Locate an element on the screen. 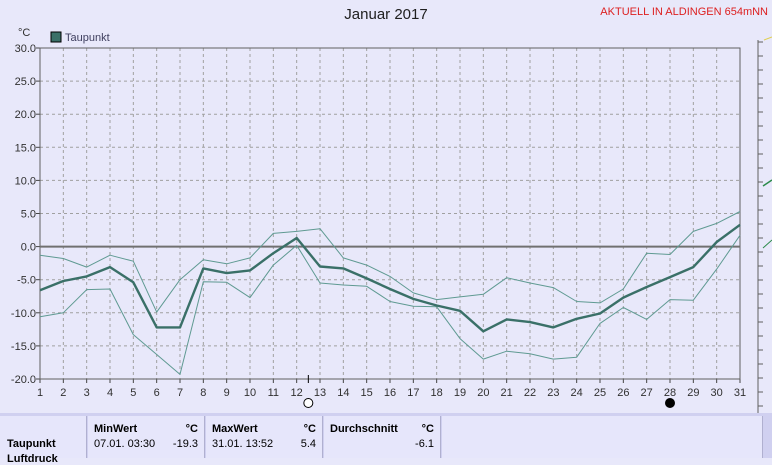 The height and width of the screenshot is (465, 772). x-tick-label: 18 is located at coordinates (437, 393).